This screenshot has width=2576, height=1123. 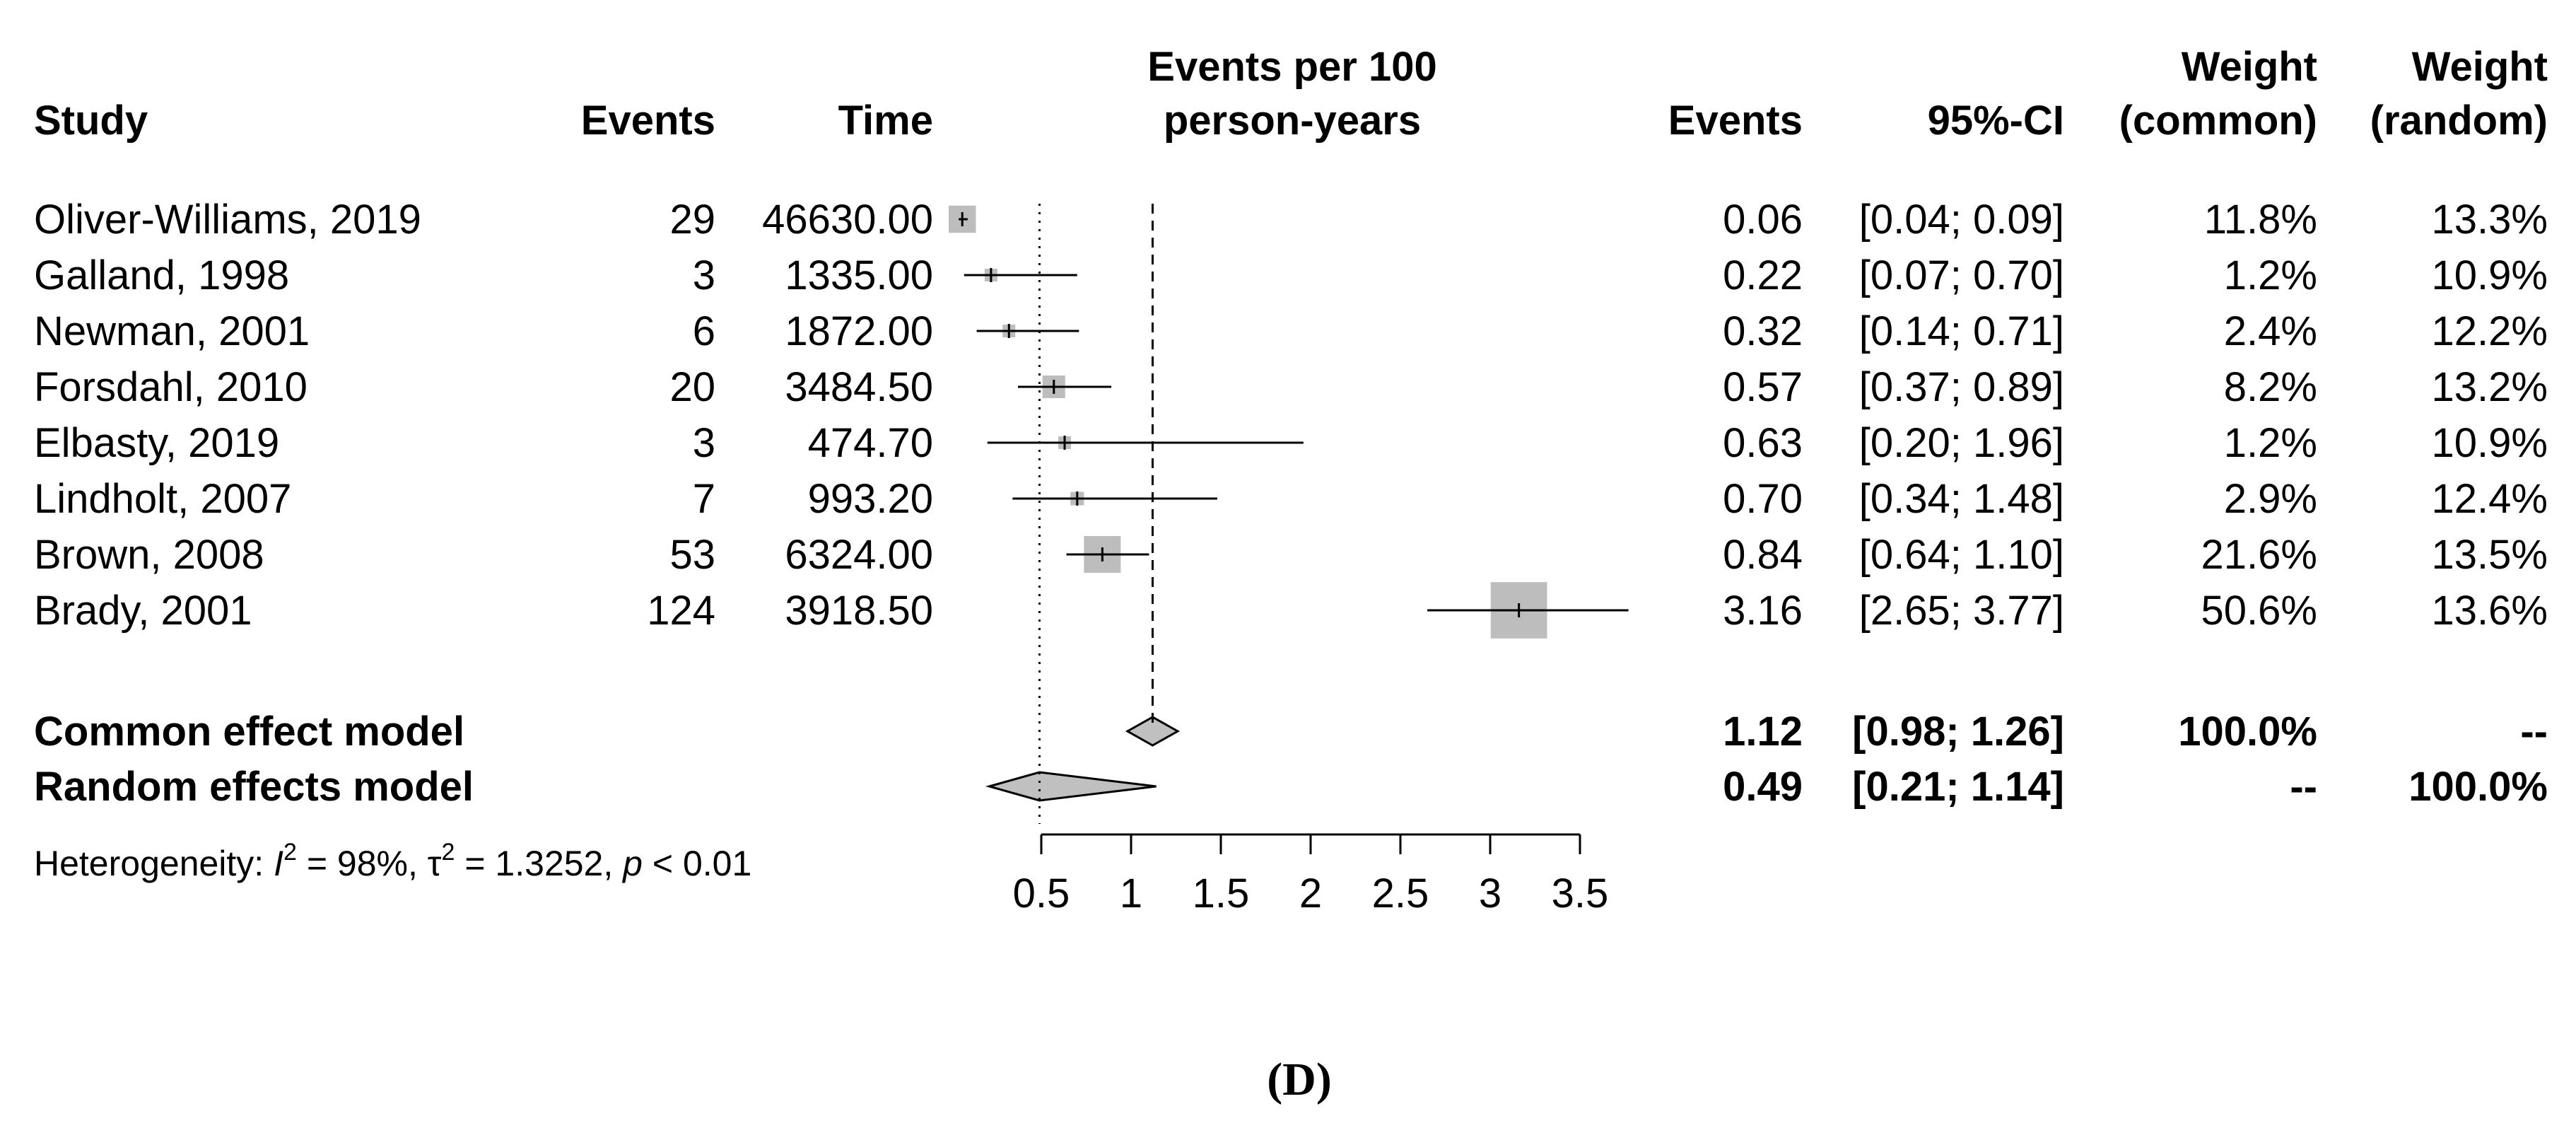 I want to click on study-events: 6, so click(x=704, y=331).